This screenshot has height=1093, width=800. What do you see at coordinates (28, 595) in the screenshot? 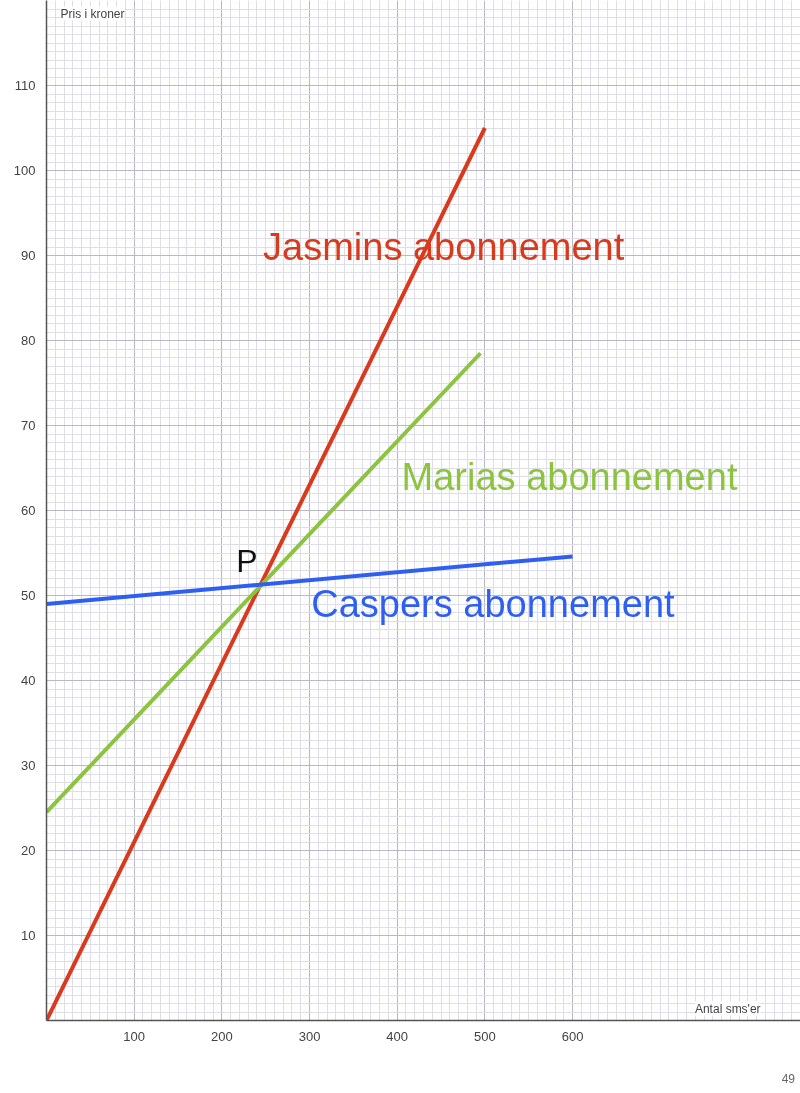
I see `y-tick-label: 50` at bounding box center [28, 595].